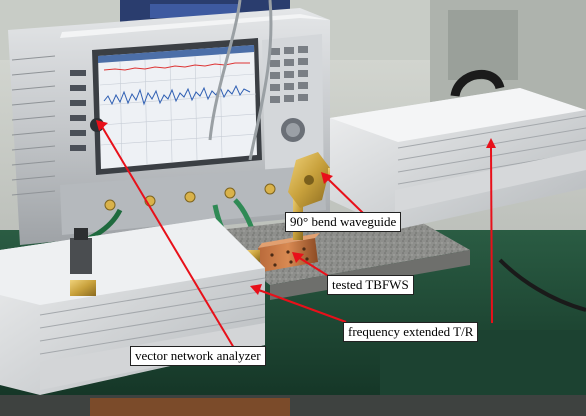 Image resolution: width=586 pixels, height=416 pixels. Describe the element at coordinates (345, 195) in the screenshot. I see `pointer-bend` at that location.